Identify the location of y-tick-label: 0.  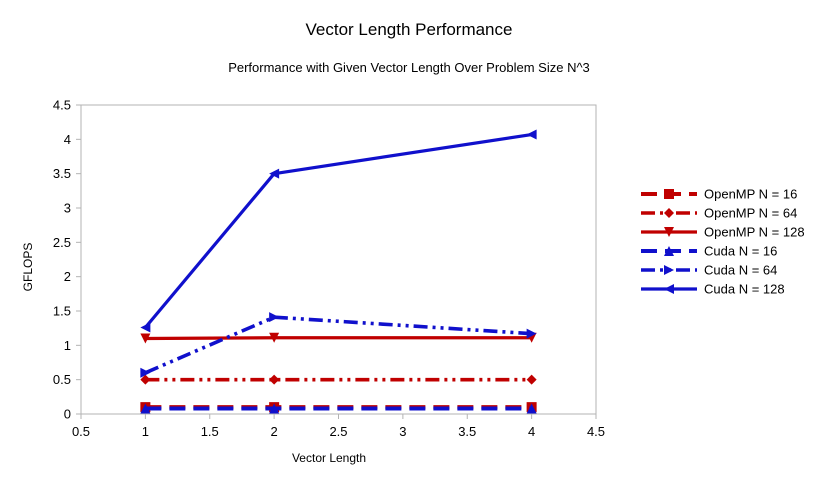
(67, 414).